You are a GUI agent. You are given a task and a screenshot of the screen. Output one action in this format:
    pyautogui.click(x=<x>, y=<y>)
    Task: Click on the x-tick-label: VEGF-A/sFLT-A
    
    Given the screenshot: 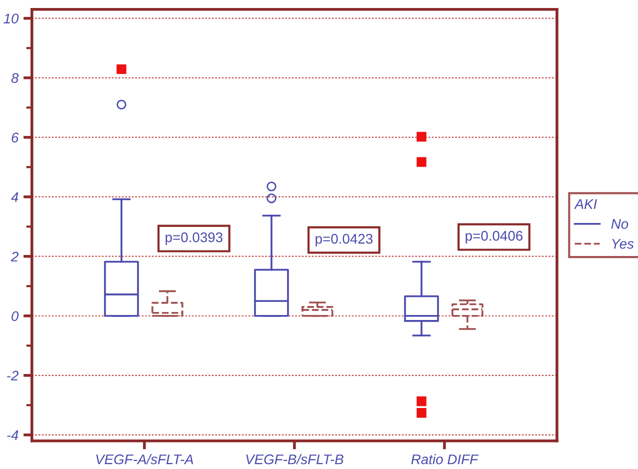 What is the action you would take?
    pyautogui.click(x=145, y=459)
    